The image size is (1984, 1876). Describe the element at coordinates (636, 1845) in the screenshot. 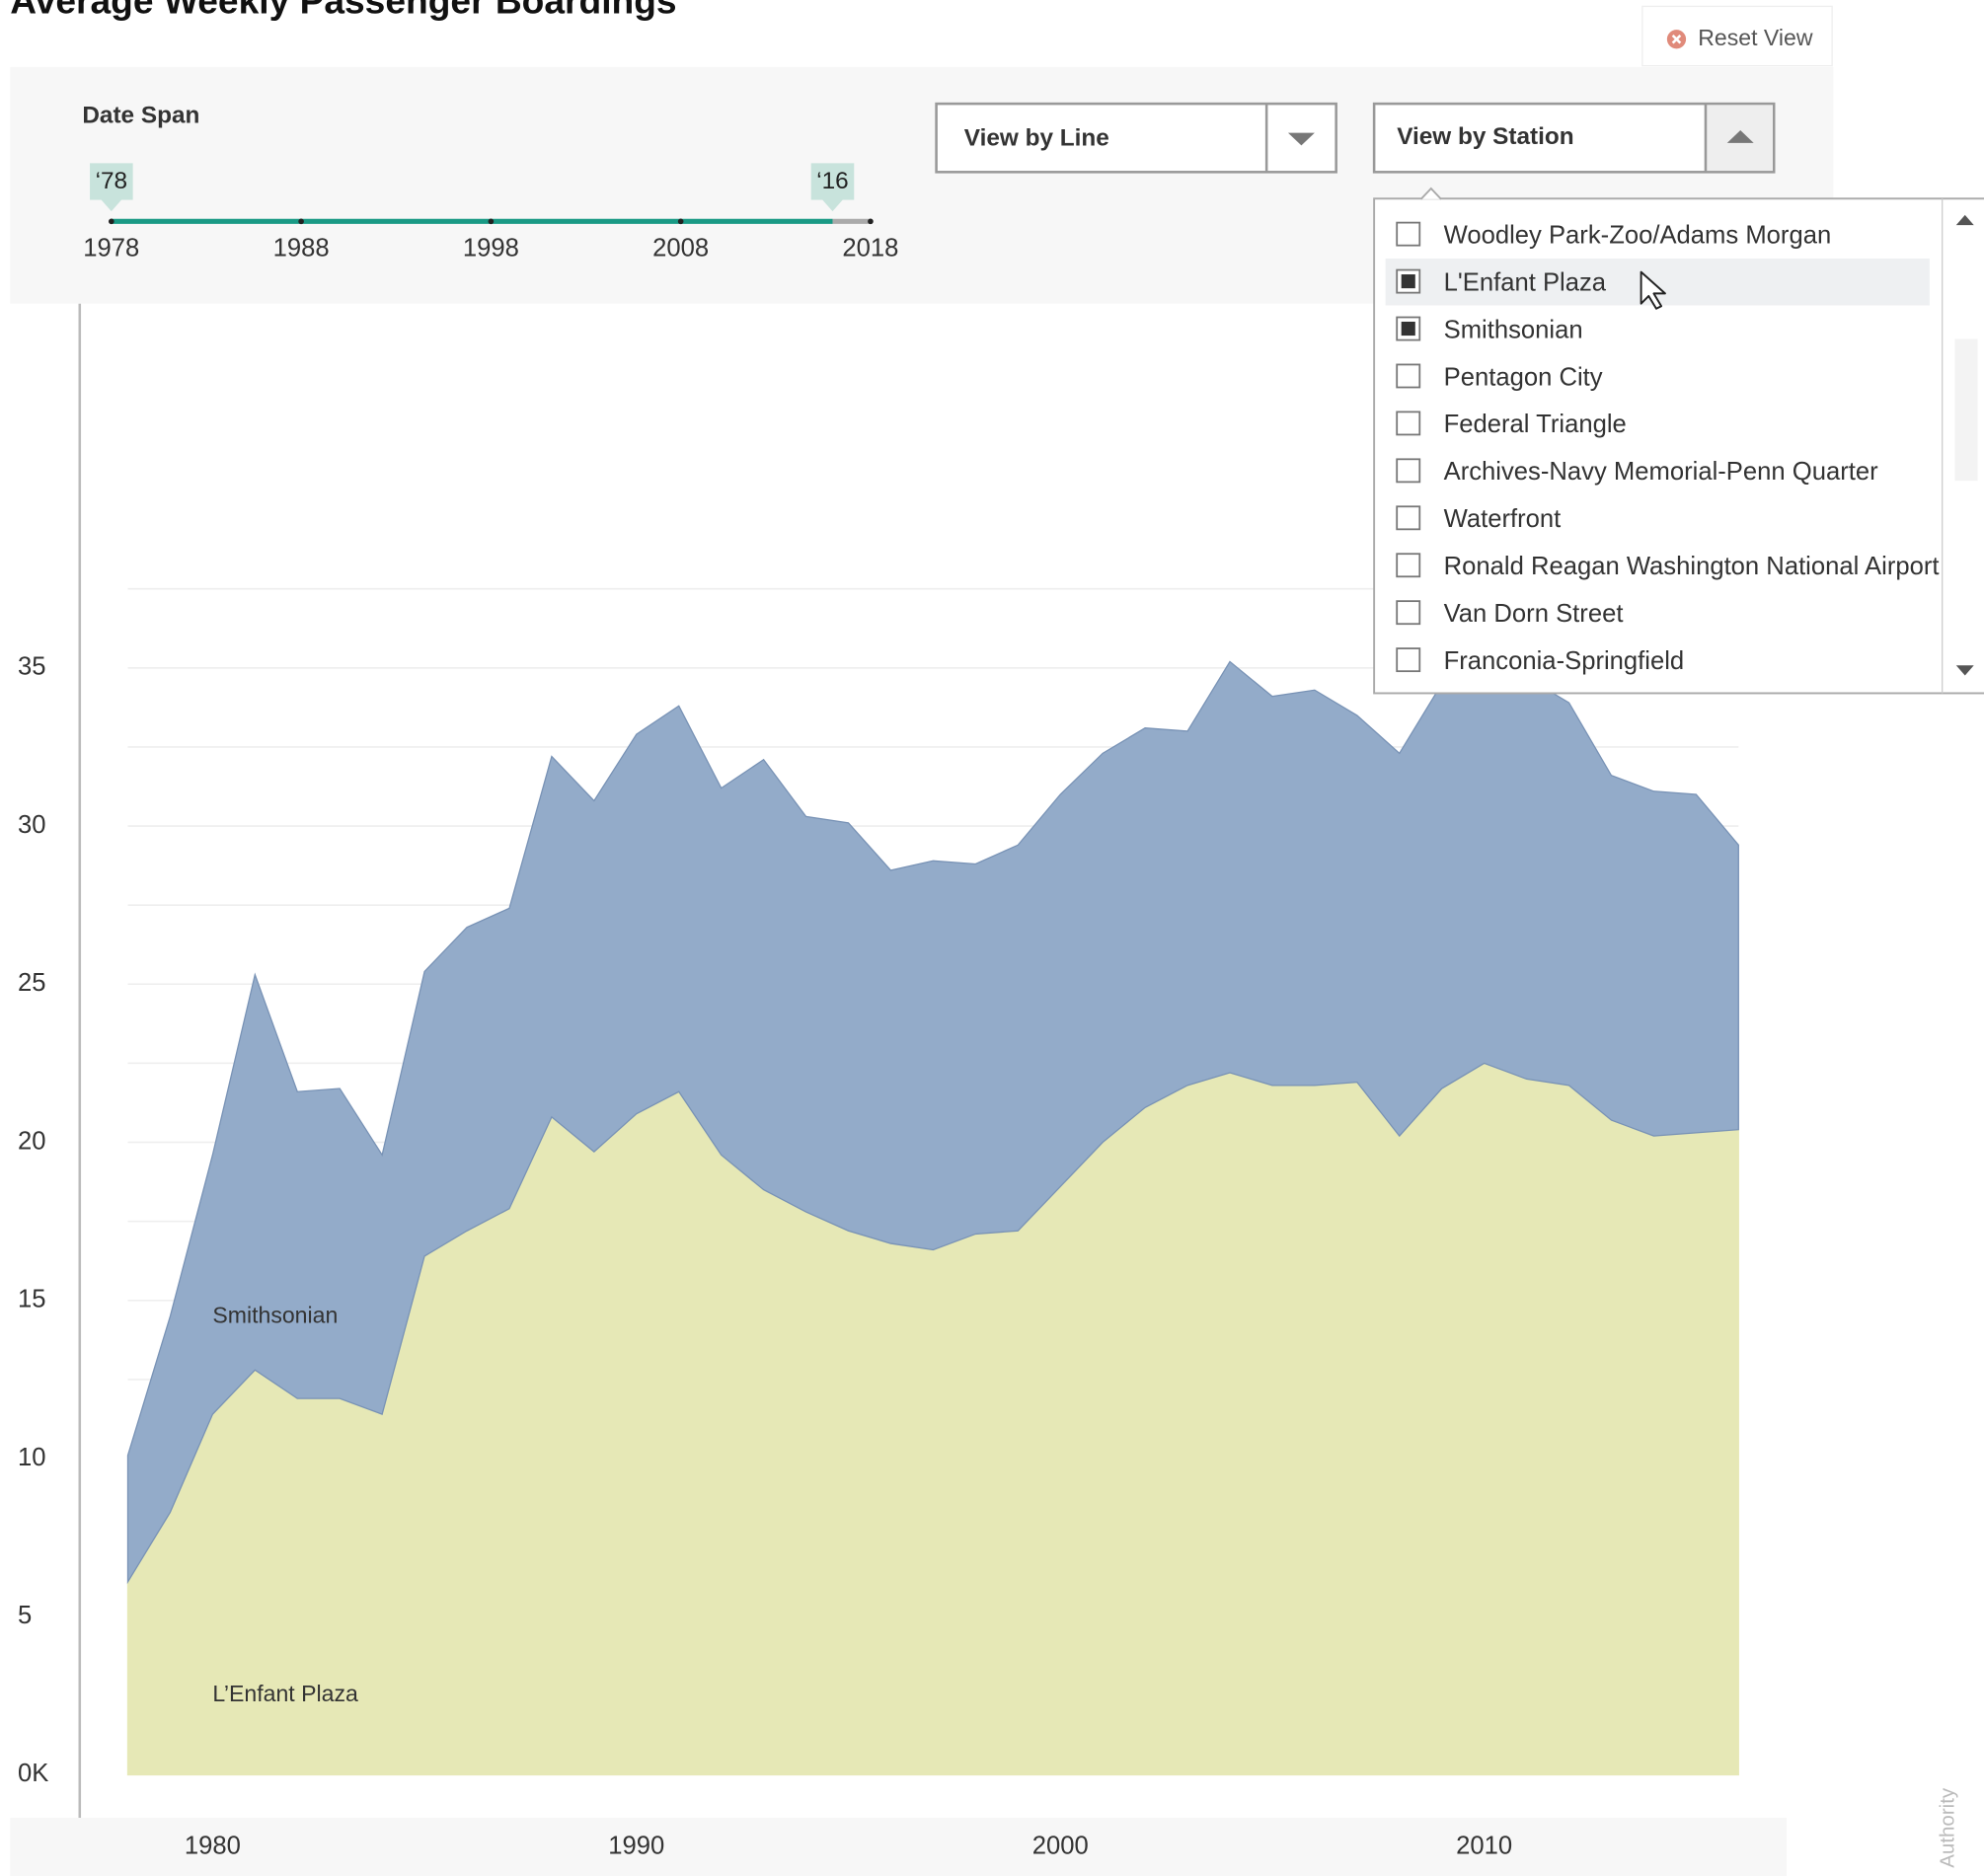

I see `x-tick-label: 1990` at that location.